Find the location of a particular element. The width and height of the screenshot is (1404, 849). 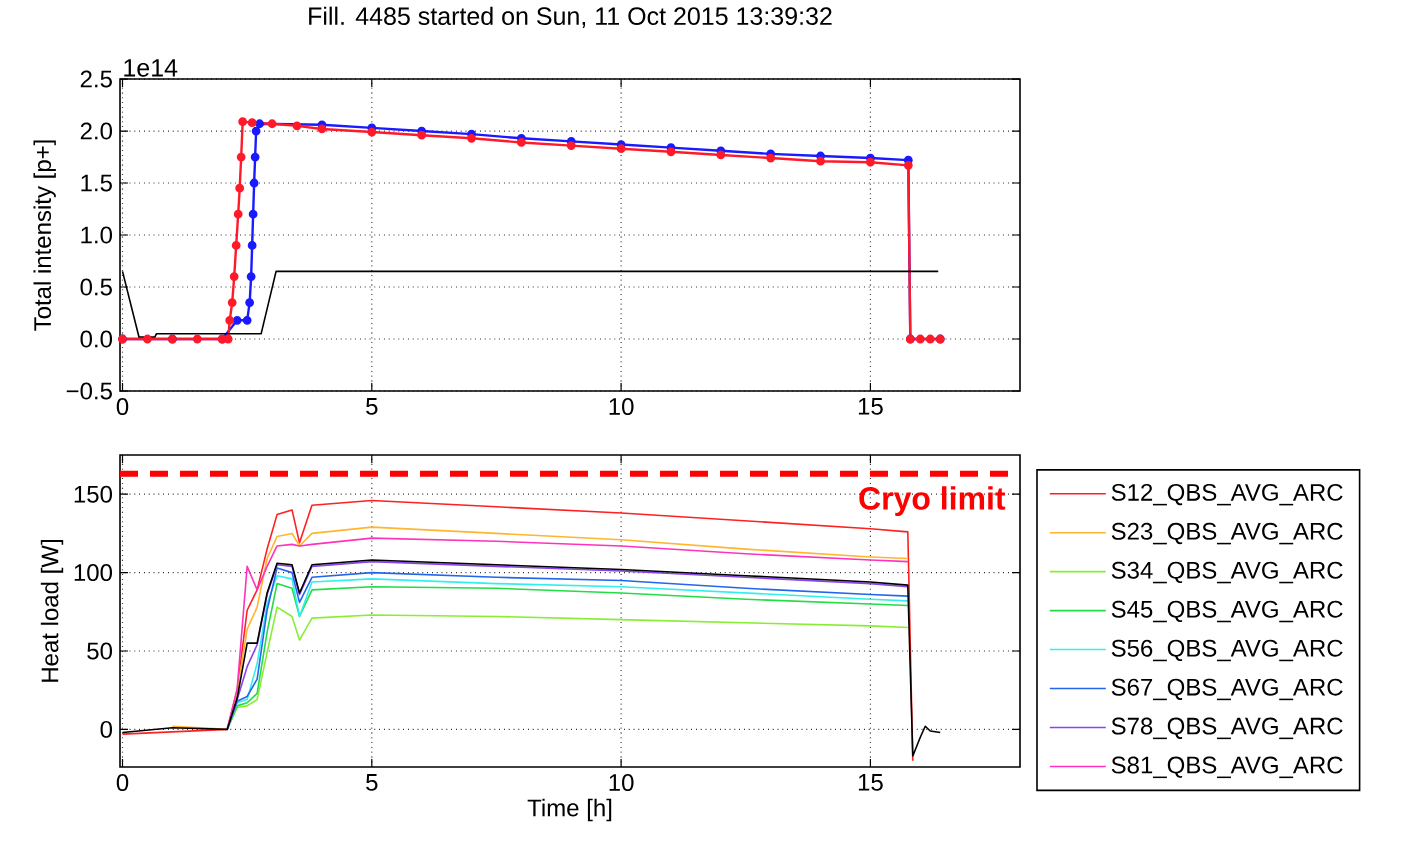

legend-label: S12_QBS_AVG_ARC is located at coordinates (1227, 494).